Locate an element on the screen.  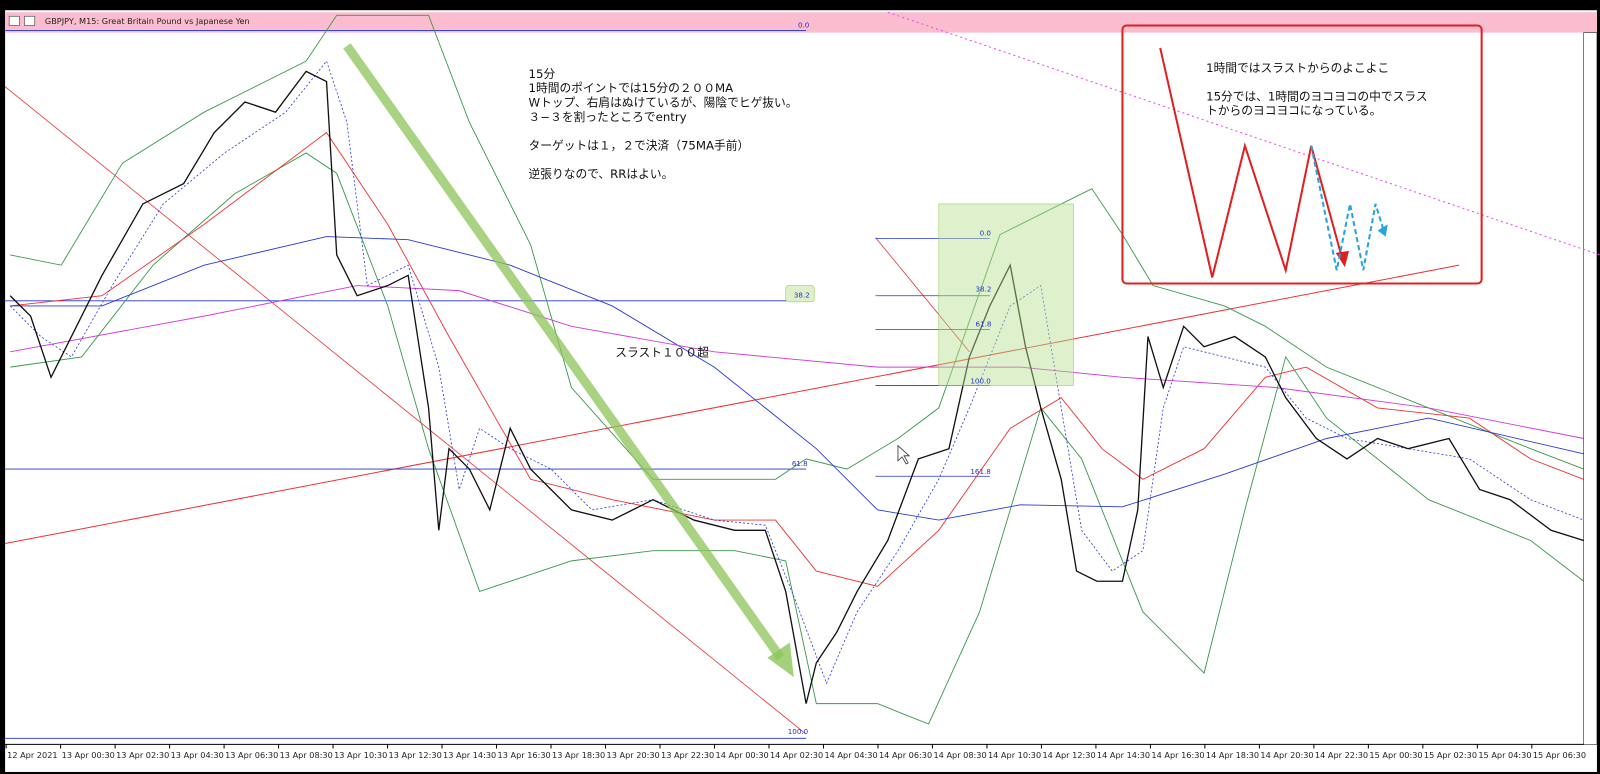
note-line: ３−３を割ったところでentry is located at coordinates (608, 117).